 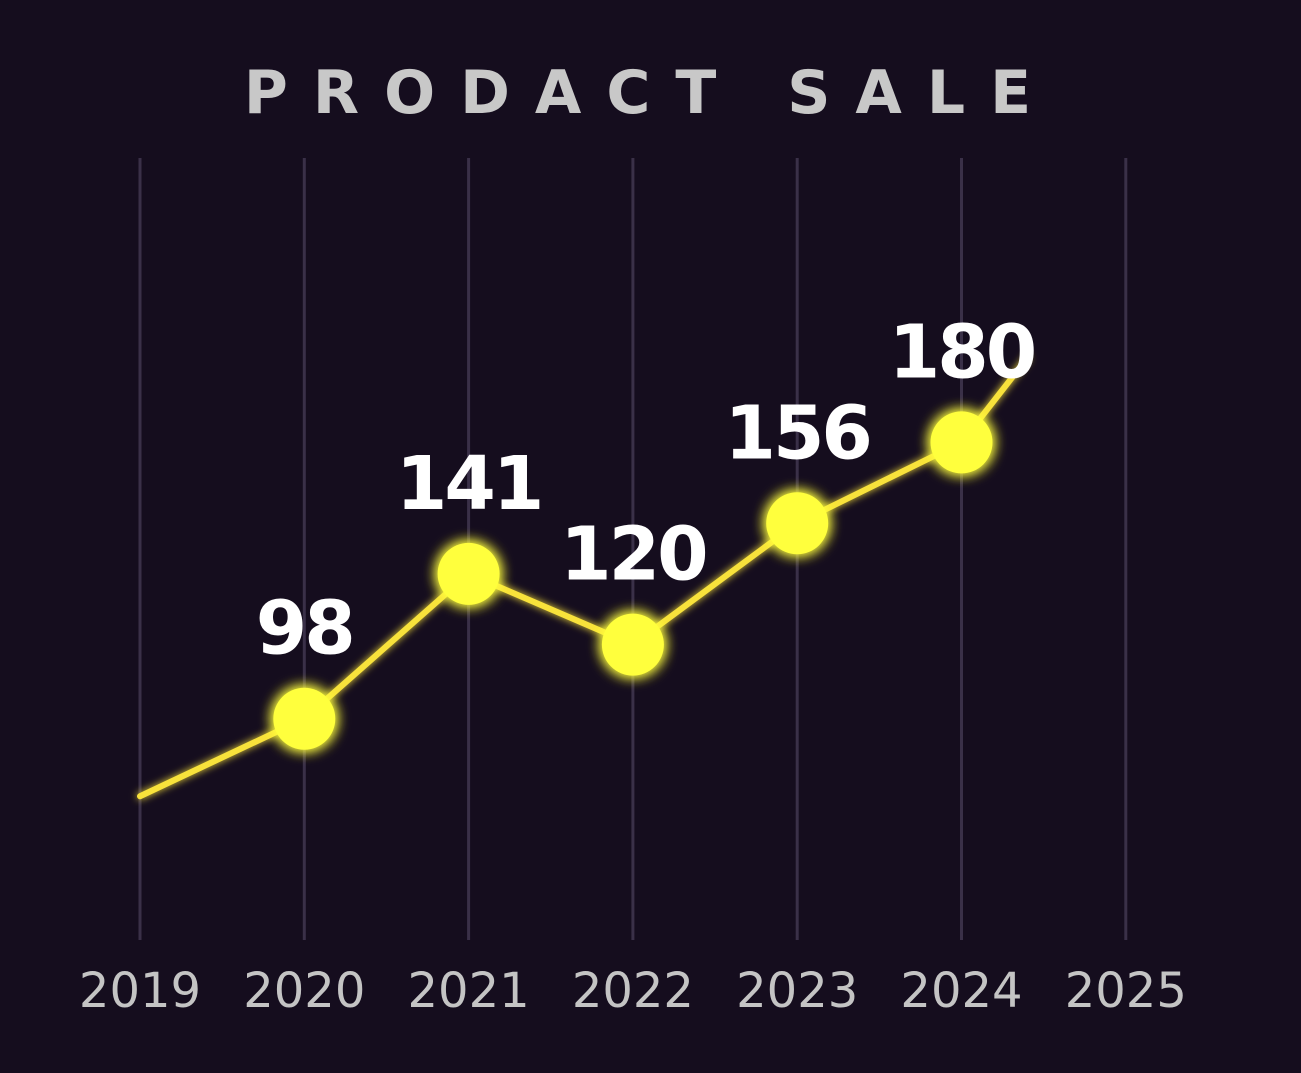 I want to click on chart-title: PRODACT SALE, so click(x=650, y=93).